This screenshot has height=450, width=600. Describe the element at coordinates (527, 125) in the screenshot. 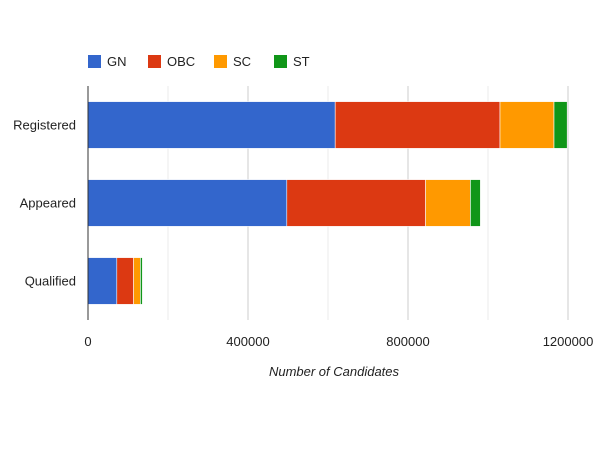

I see `bar-registered-sc` at that location.